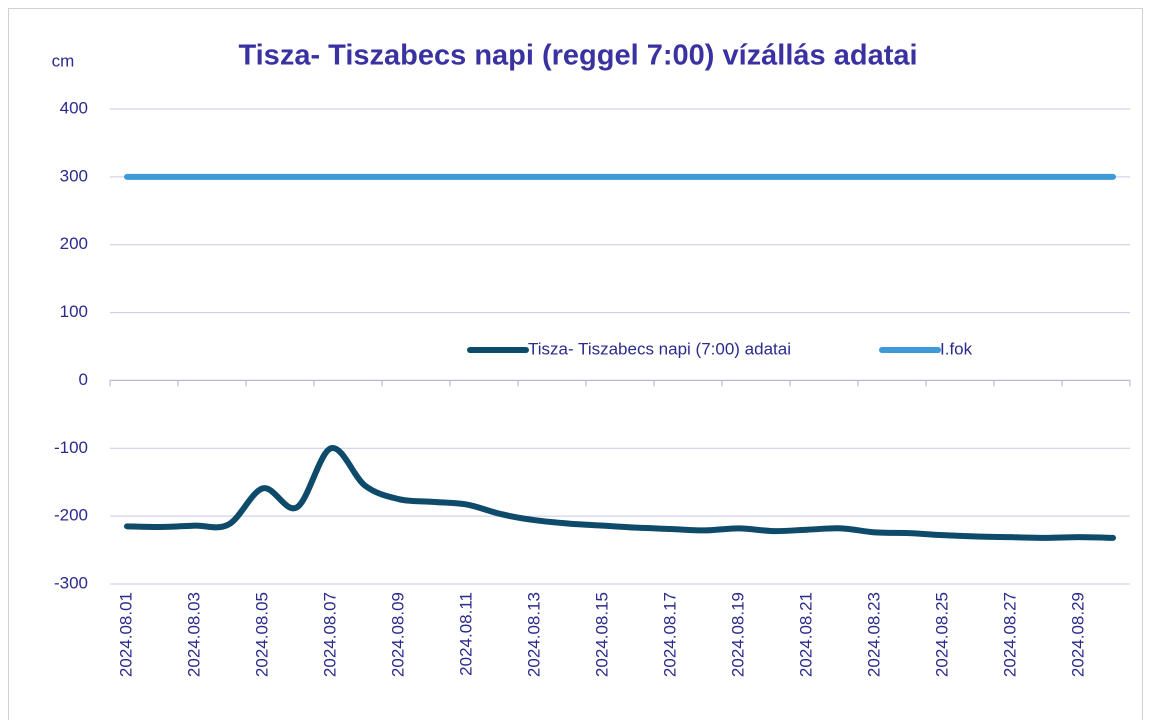  What do you see at coordinates (941, 634) in the screenshot?
I see `x-tick-label: 2024.08.25` at bounding box center [941, 634].